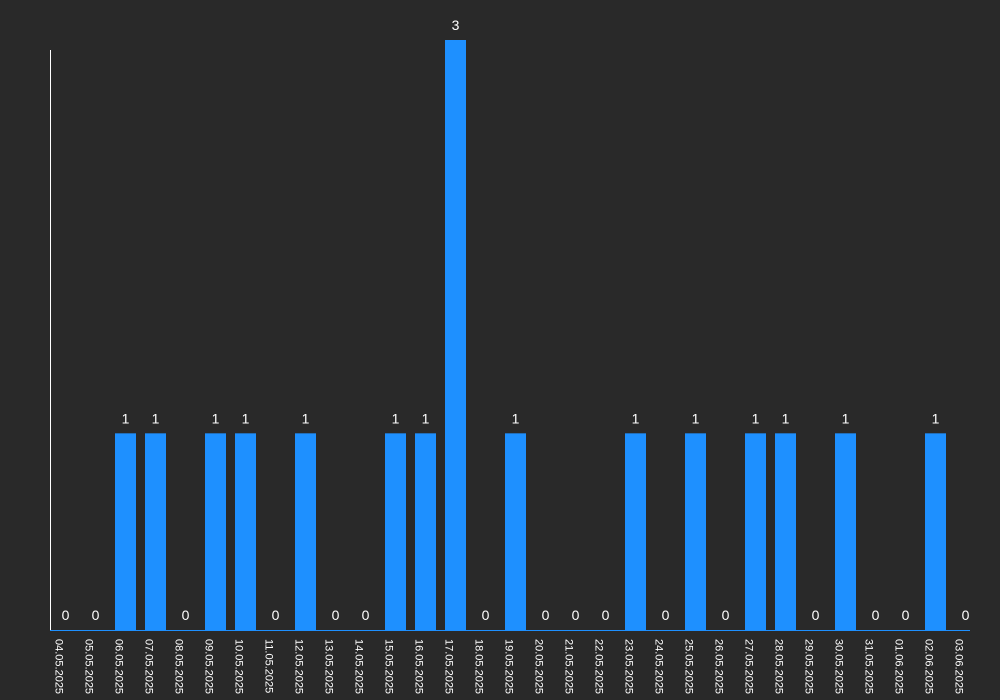 The image size is (1000, 700). Describe the element at coordinates (689, 666) in the screenshot. I see `x-tick-label-25.05.2025: 25.05.2025` at that location.